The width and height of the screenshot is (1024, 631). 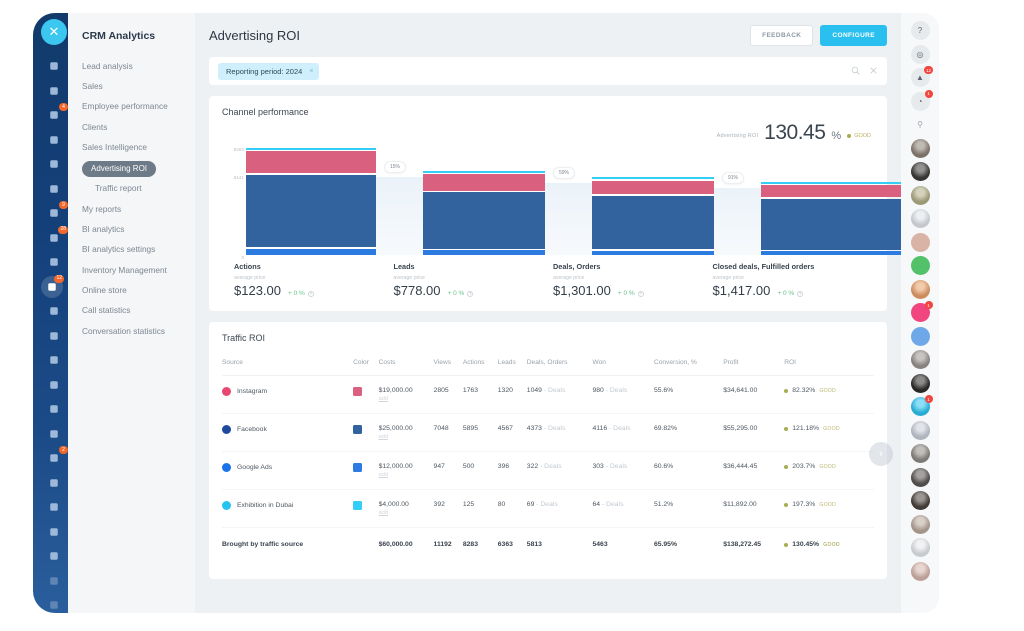 I want to click on column-header: Costs, so click(x=406, y=359).